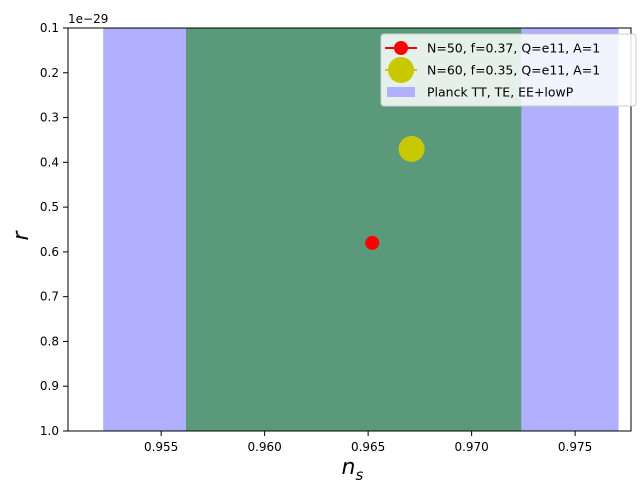 The height and width of the screenshot is (482, 643). Describe the element at coordinates (49, 431) in the screenshot. I see `y-tick-label: 1.0` at that location.